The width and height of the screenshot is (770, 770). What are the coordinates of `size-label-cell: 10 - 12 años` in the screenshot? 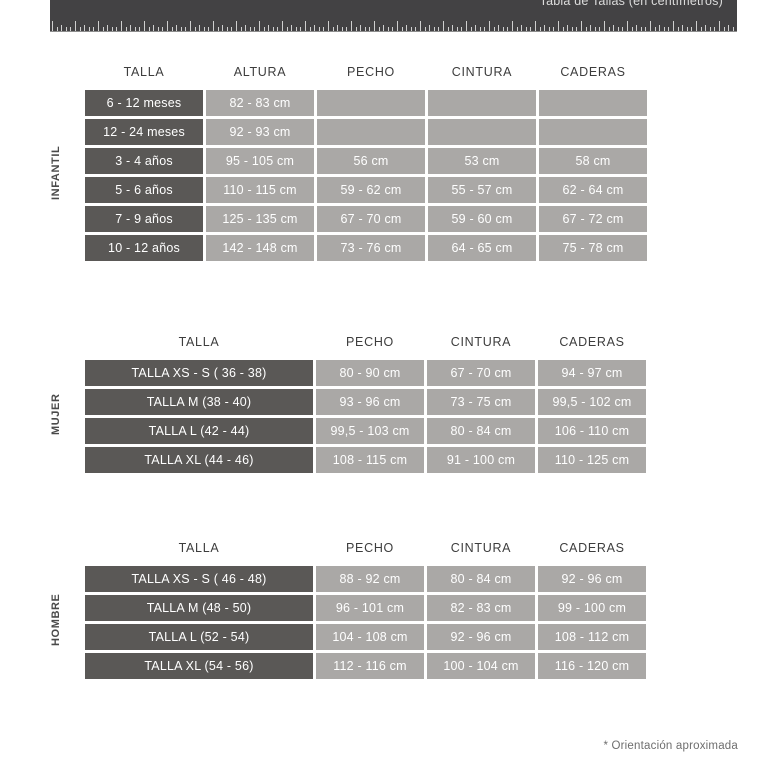 It's located at (144, 248).